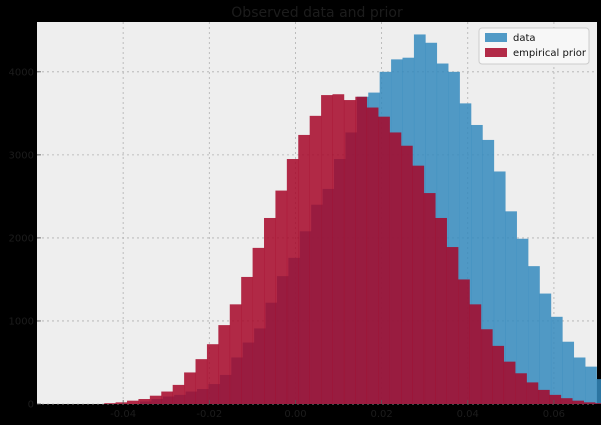  Describe the element at coordinates (317, 13) in the screenshot. I see `chart-title: Observed data and prior` at that location.